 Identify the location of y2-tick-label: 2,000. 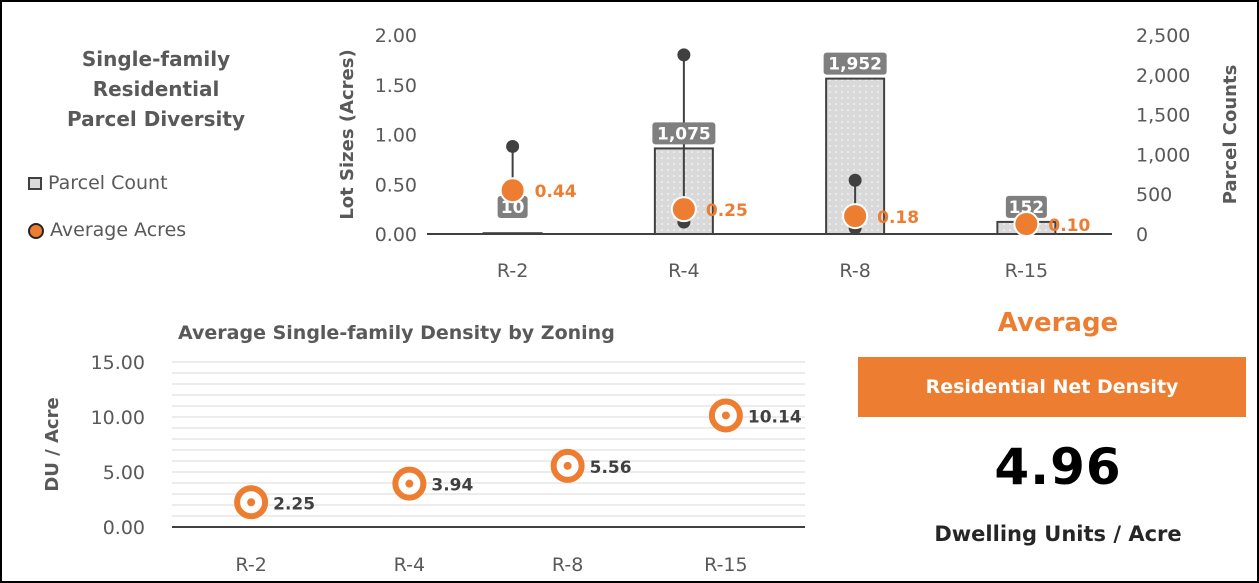
(1163, 76).